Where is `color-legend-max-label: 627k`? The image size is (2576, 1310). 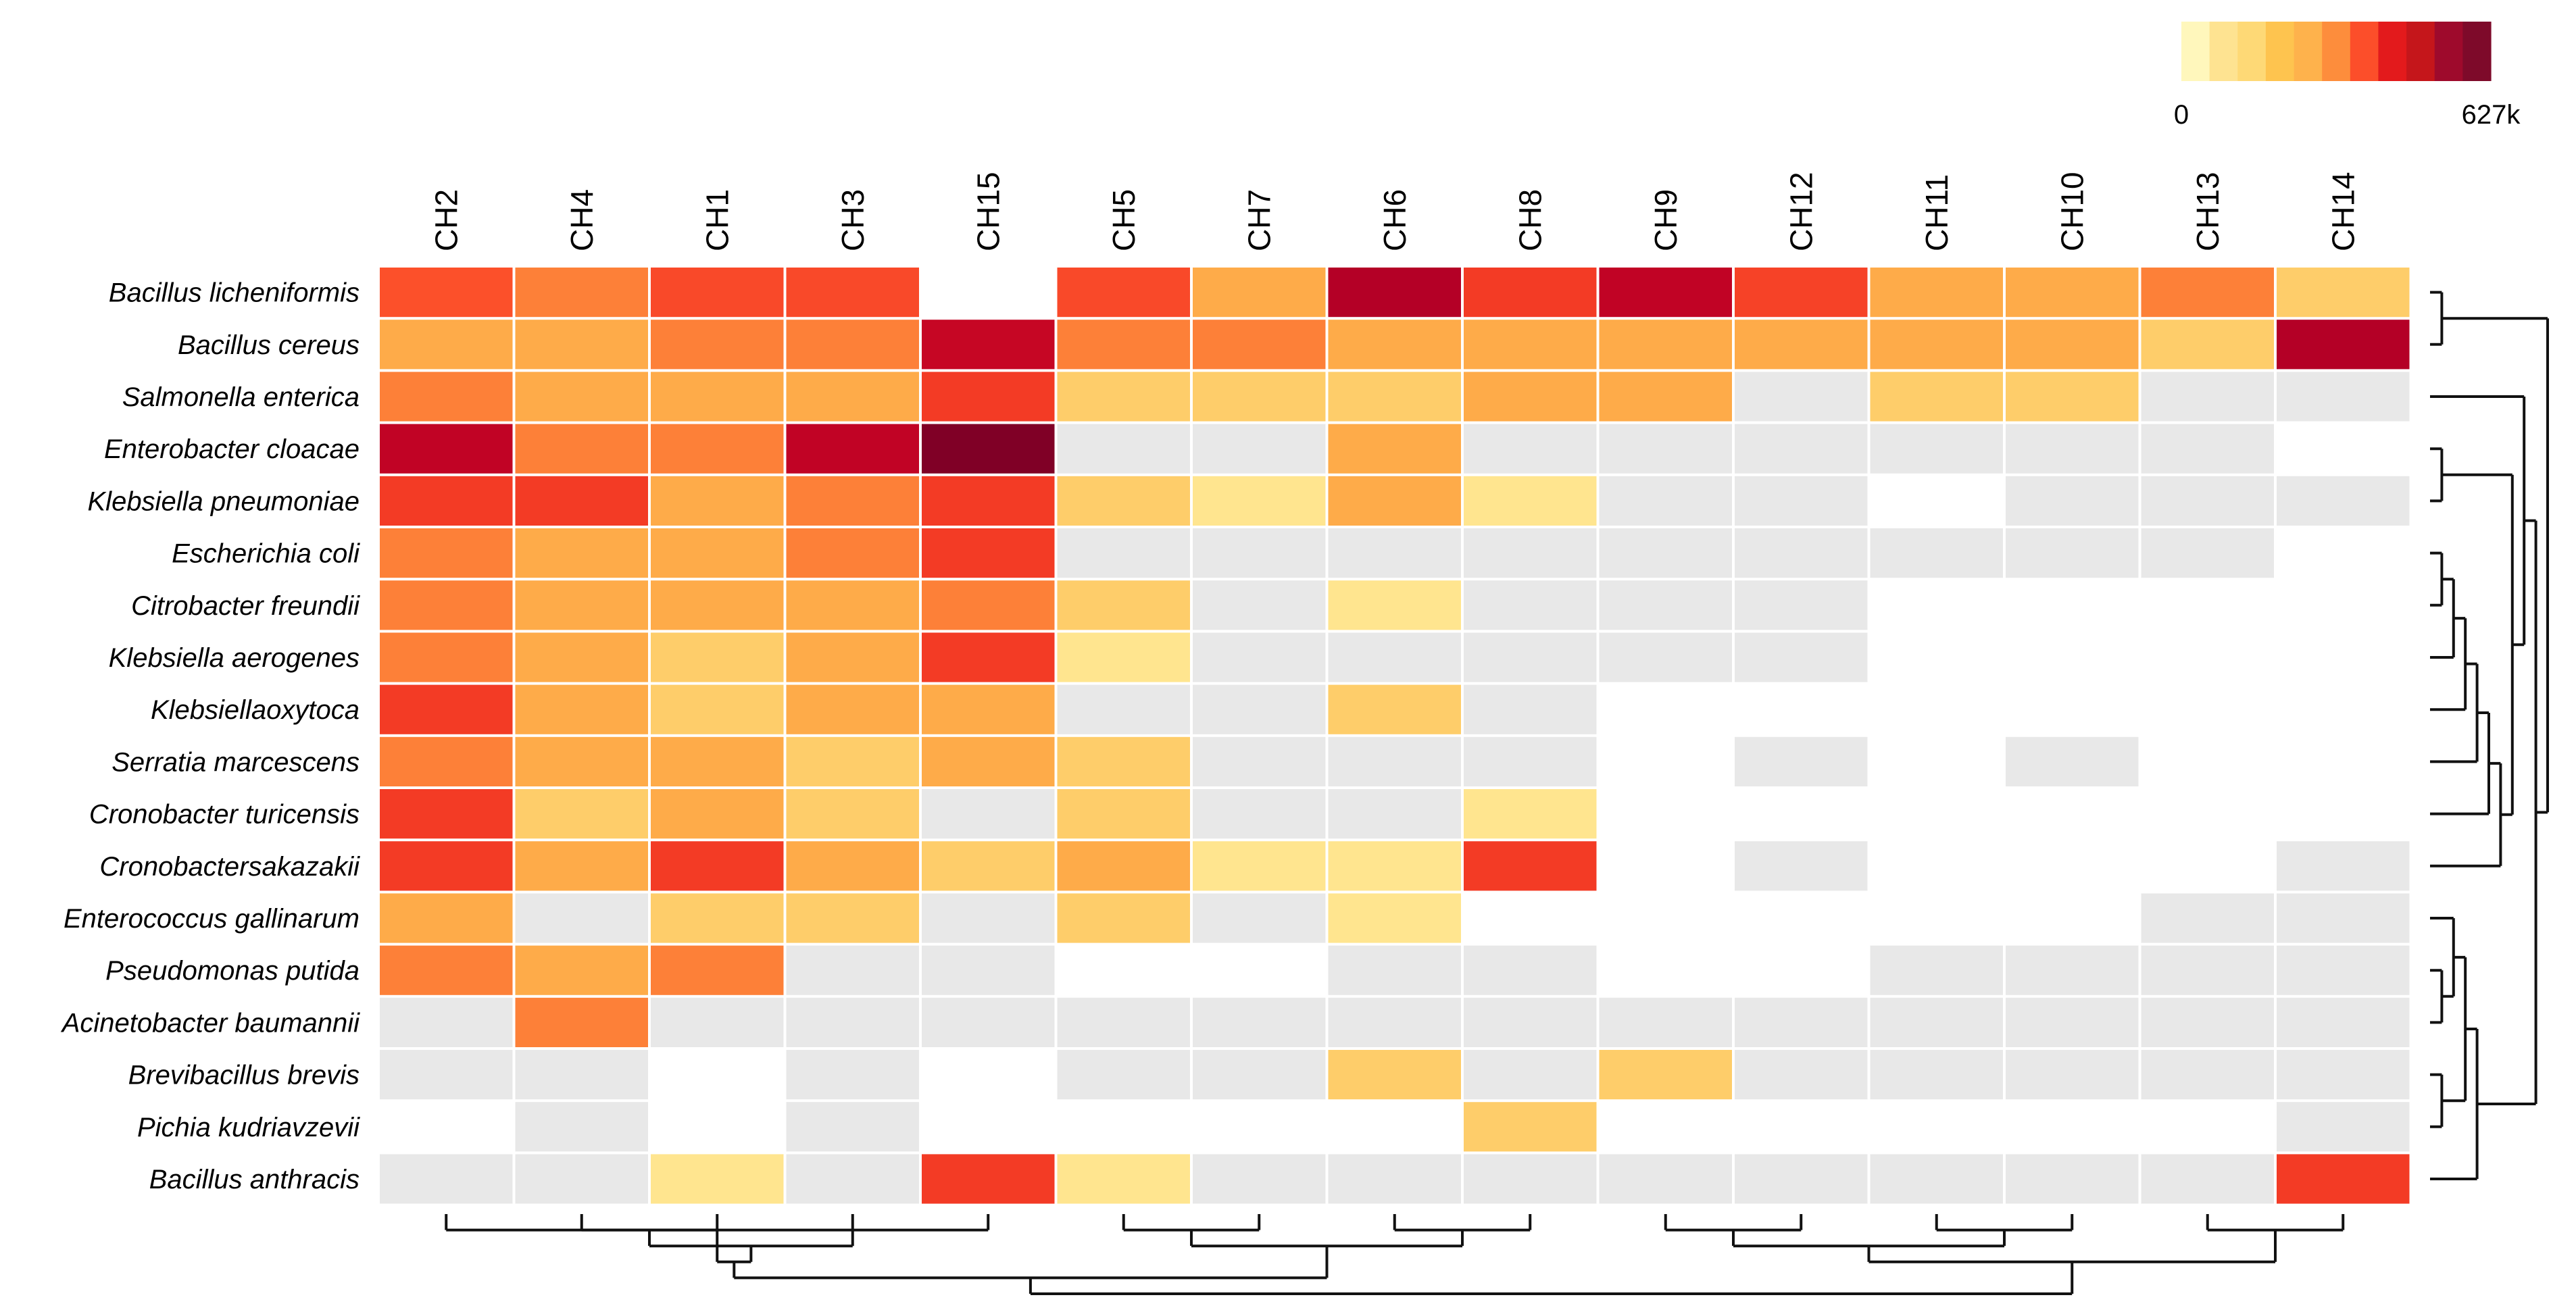
color-legend-max-label: 627k is located at coordinates (2491, 115).